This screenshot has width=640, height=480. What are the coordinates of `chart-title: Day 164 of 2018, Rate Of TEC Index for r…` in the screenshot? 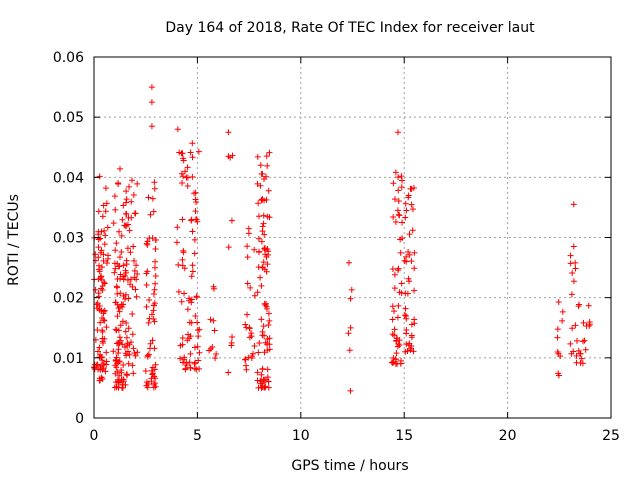 It's located at (350, 28).